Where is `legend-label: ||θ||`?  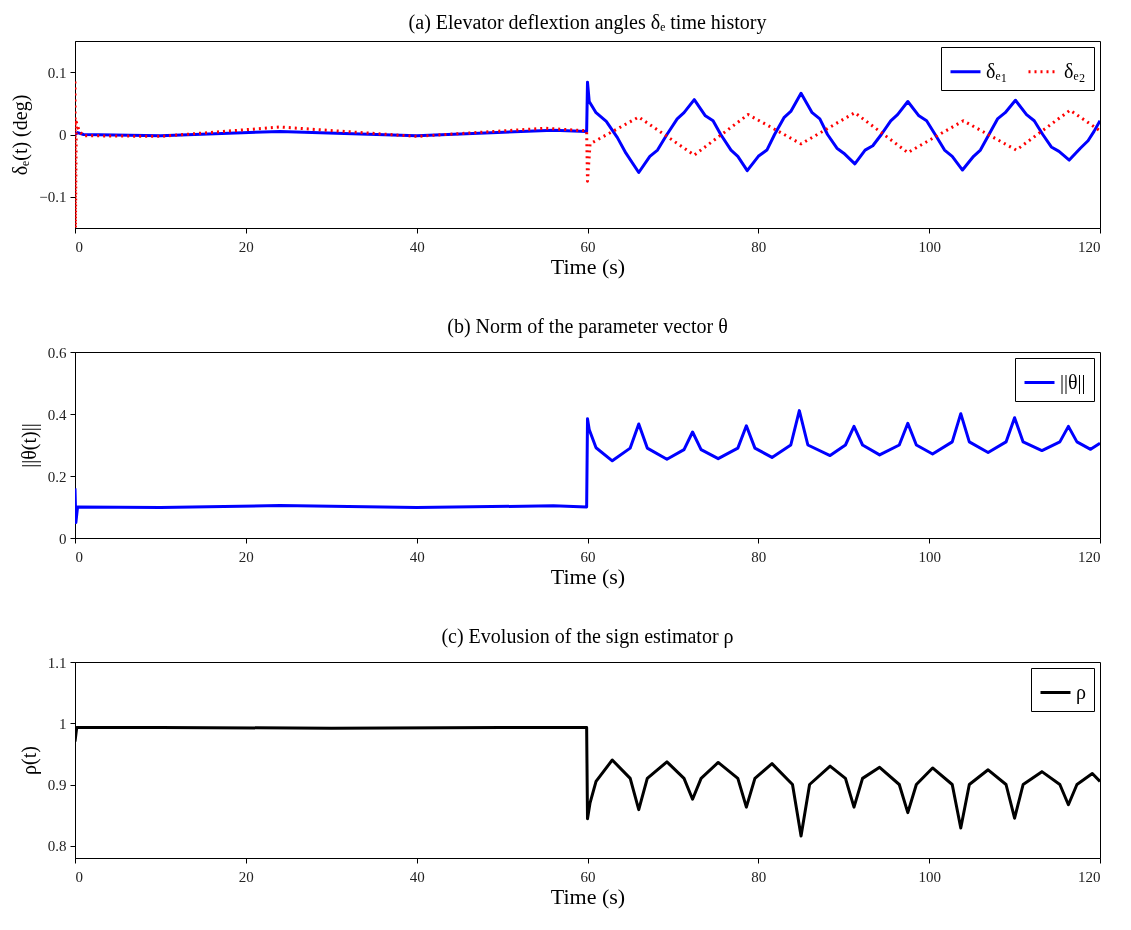
legend-label: ||θ|| is located at coordinates (1073, 382).